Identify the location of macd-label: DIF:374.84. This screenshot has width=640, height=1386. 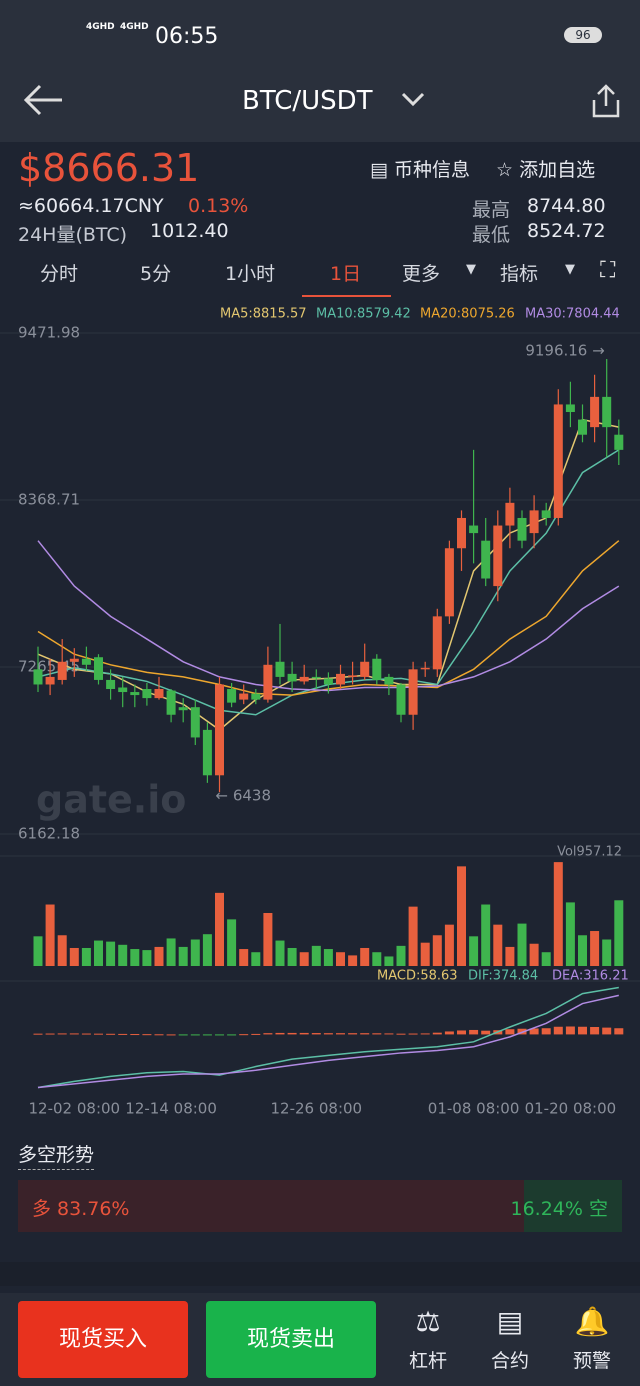
(503, 976).